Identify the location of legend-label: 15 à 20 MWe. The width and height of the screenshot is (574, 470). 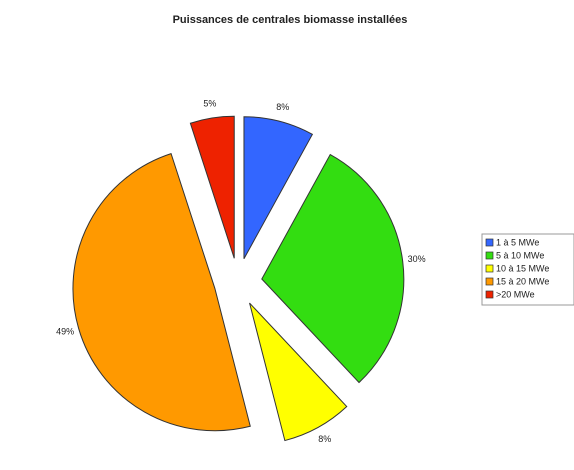
(522, 281).